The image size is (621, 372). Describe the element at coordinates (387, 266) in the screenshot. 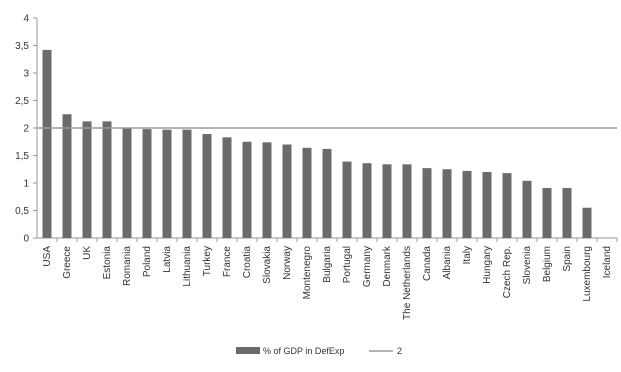

I see `x-tick-label: Denmark` at that location.